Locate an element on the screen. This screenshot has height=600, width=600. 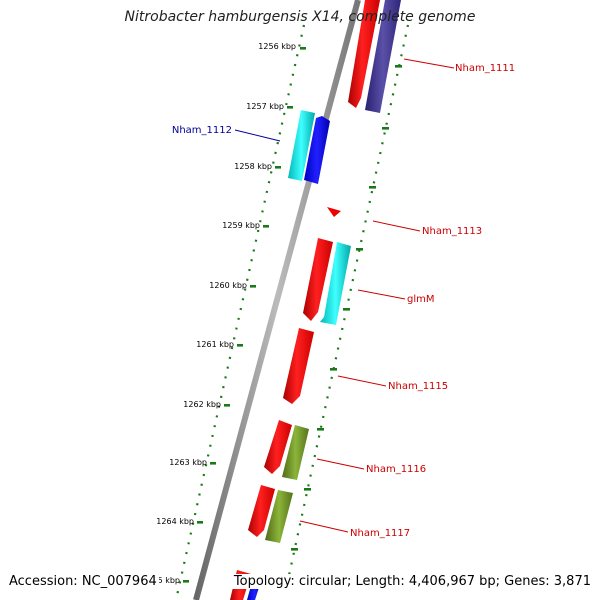
tick-label: 1257 kbp is located at coordinates (265, 106).